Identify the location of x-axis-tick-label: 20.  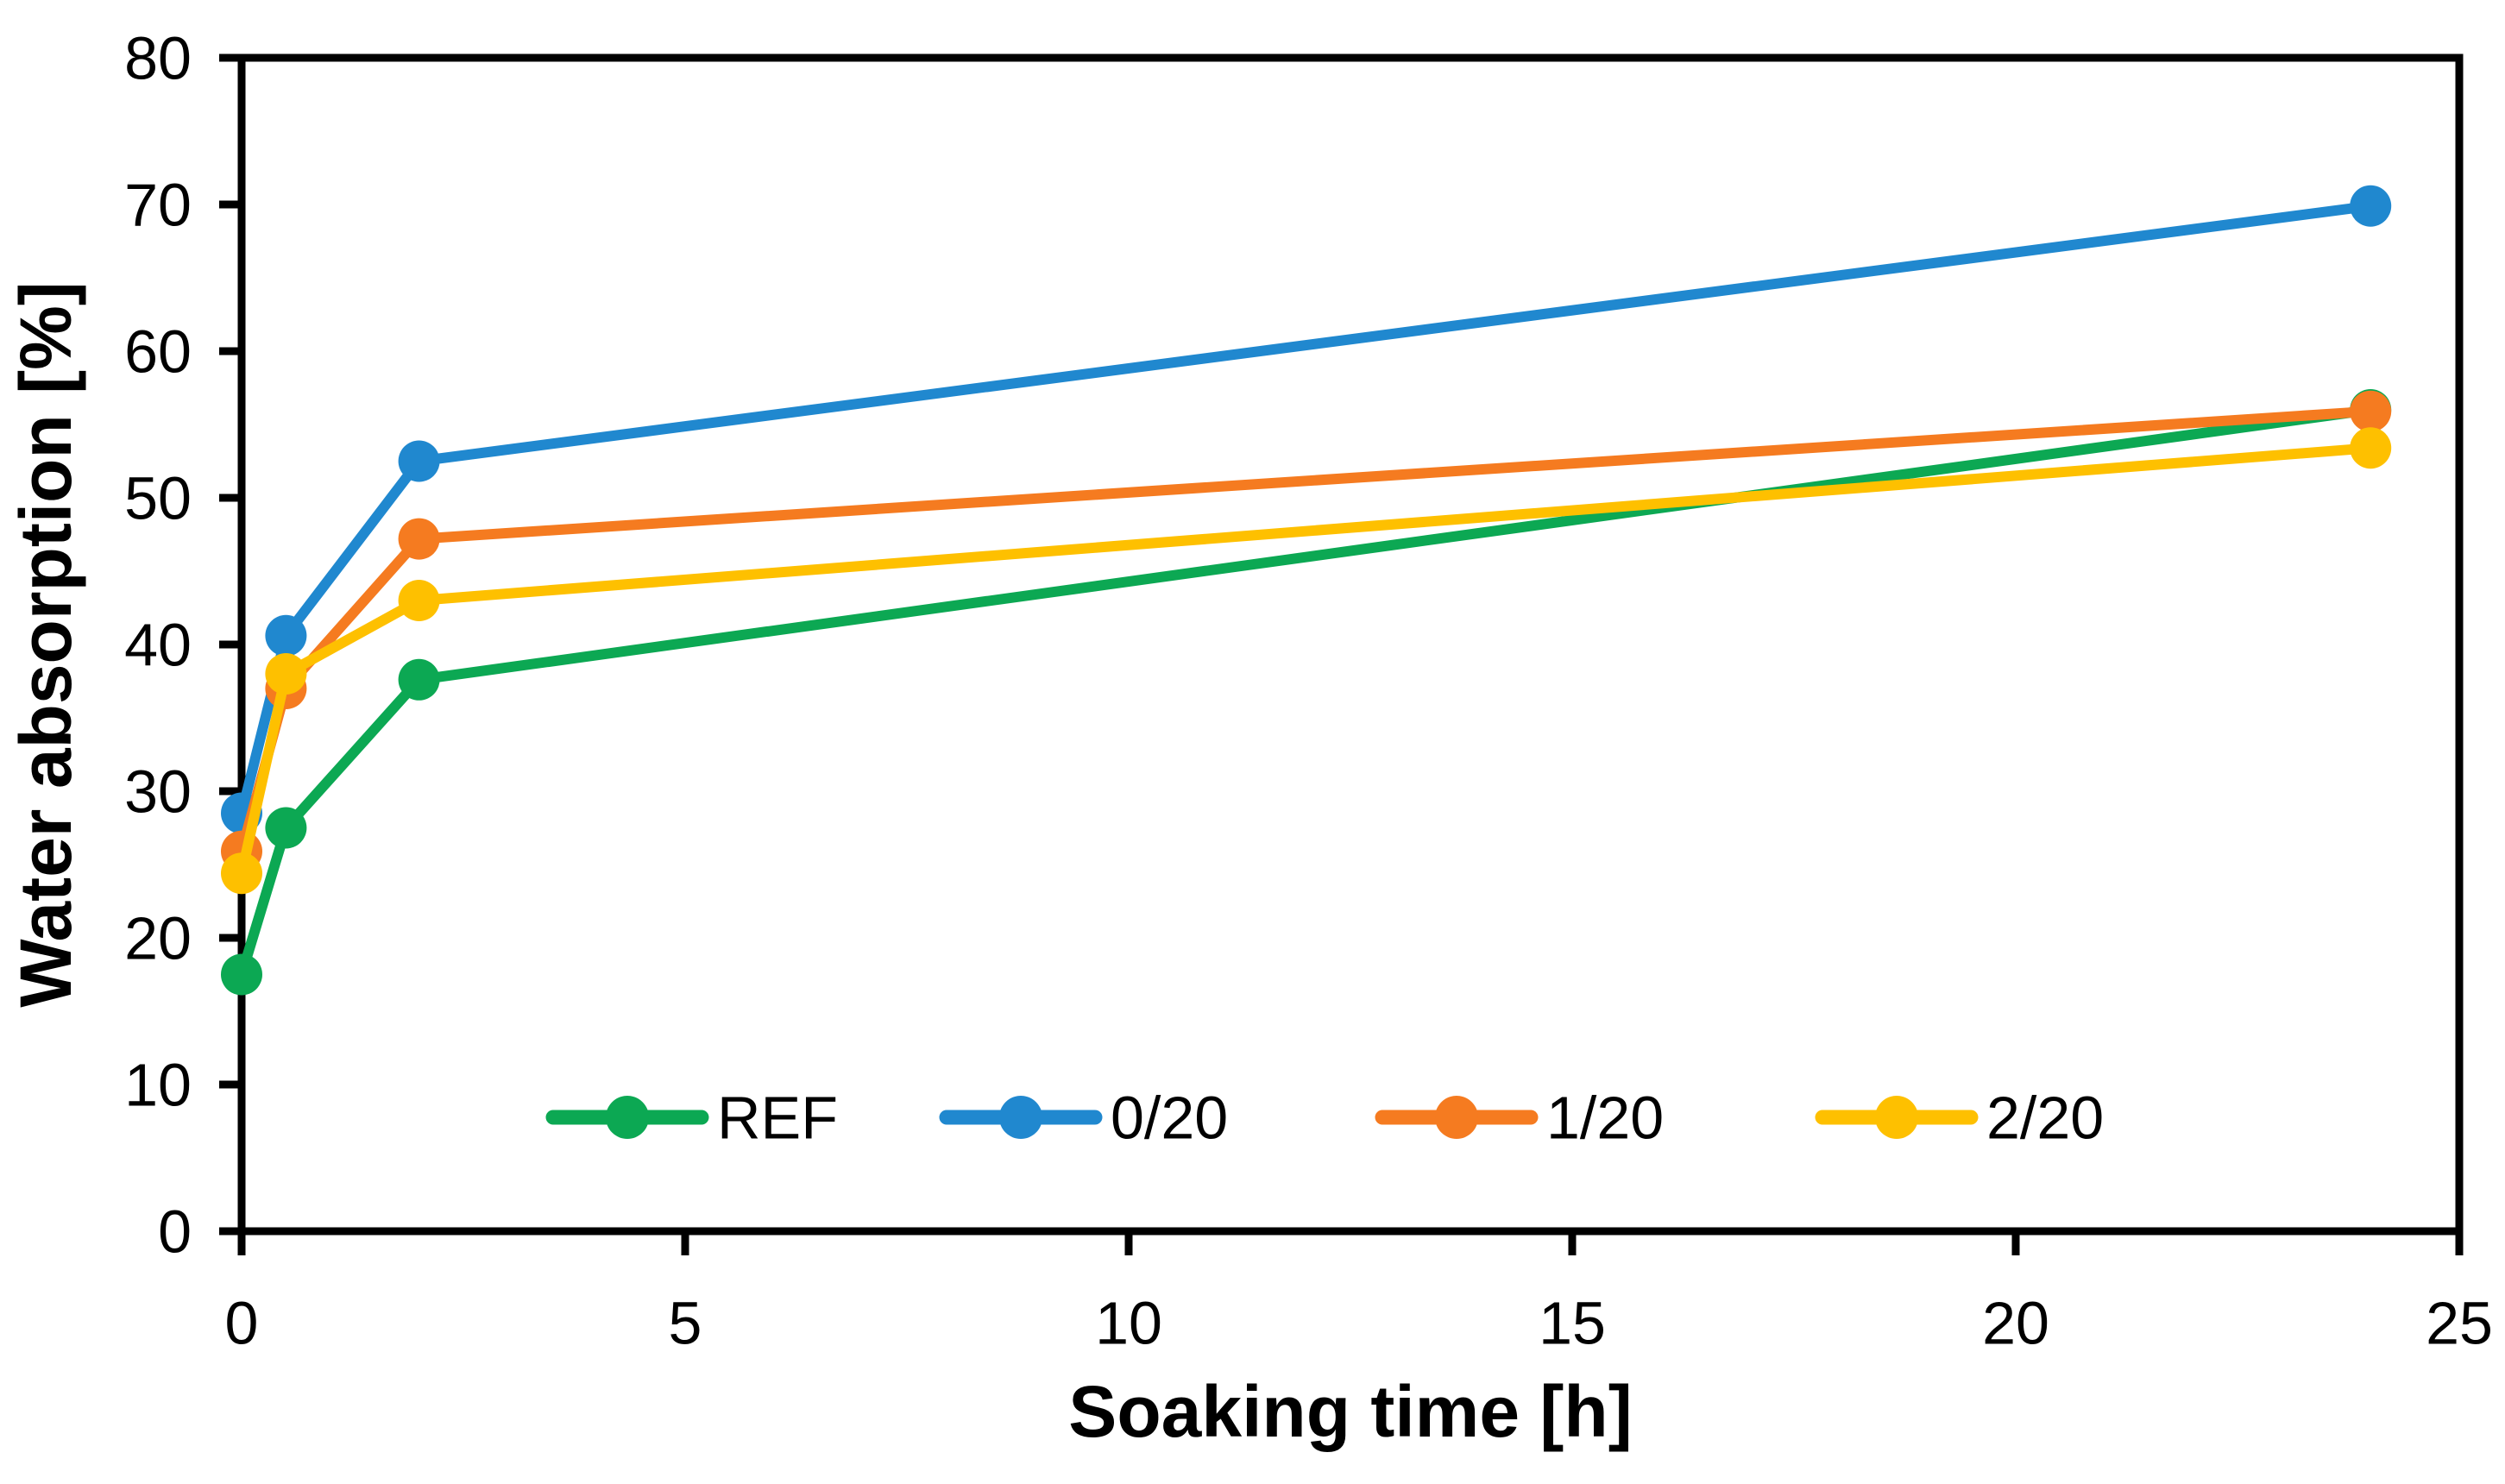
(2015, 1322).